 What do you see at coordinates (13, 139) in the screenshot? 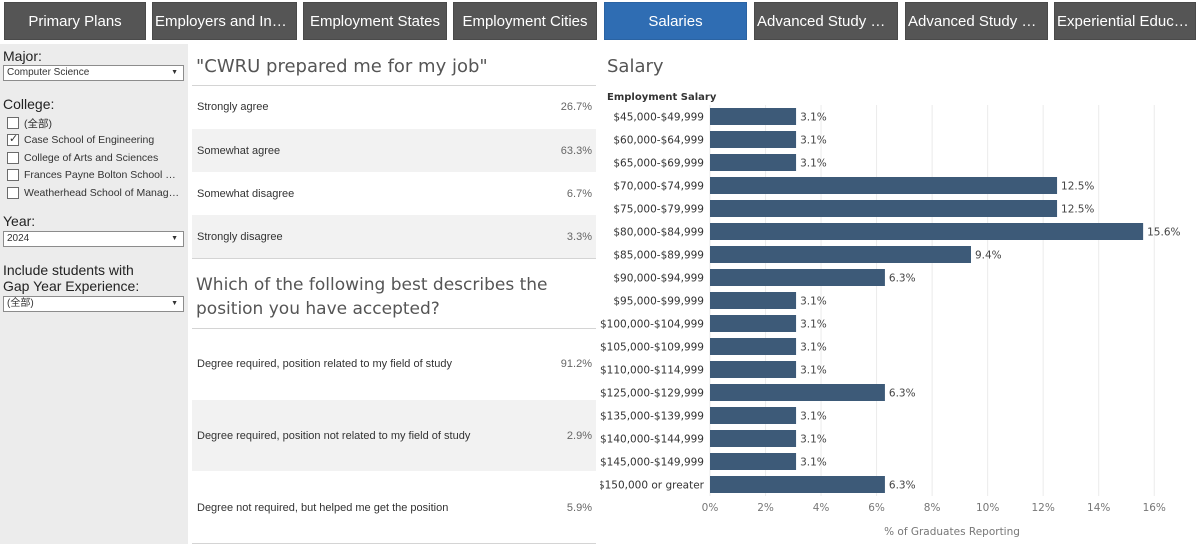
I see `checkbox-checked-icon: ✓` at bounding box center [13, 139].